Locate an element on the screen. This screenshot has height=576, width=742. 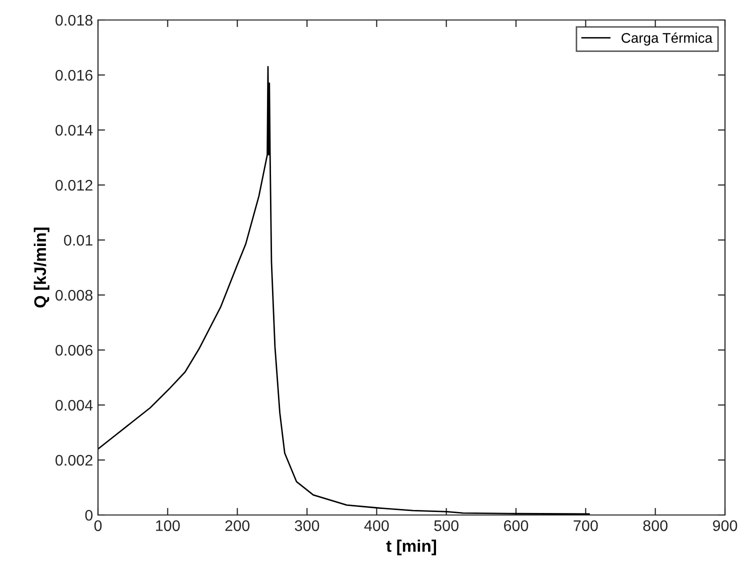
x-tick-label: 400 is located at coordinates (376, 526).